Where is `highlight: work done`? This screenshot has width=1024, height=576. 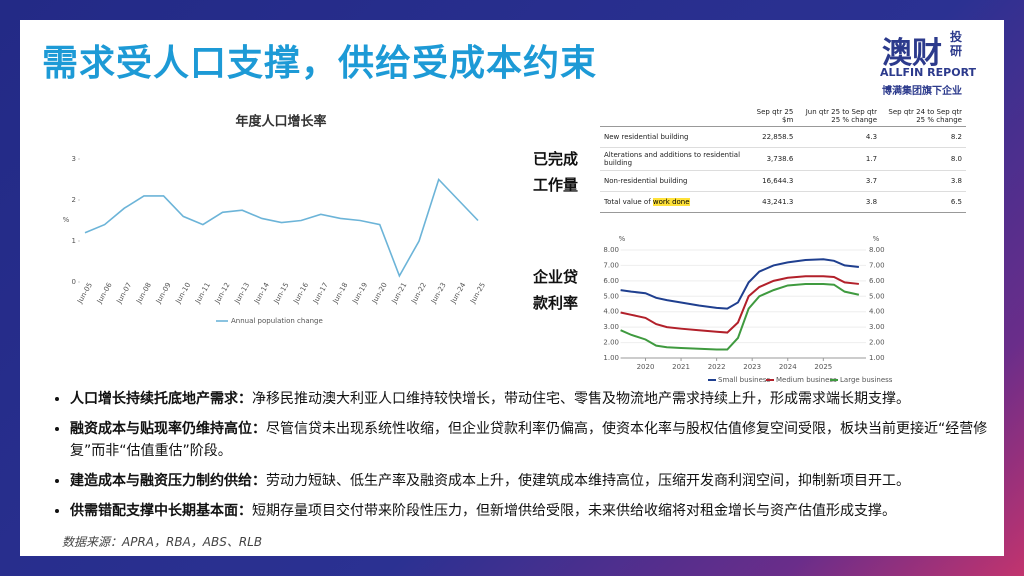 highlight: work done is located at coordinates (671, 202).